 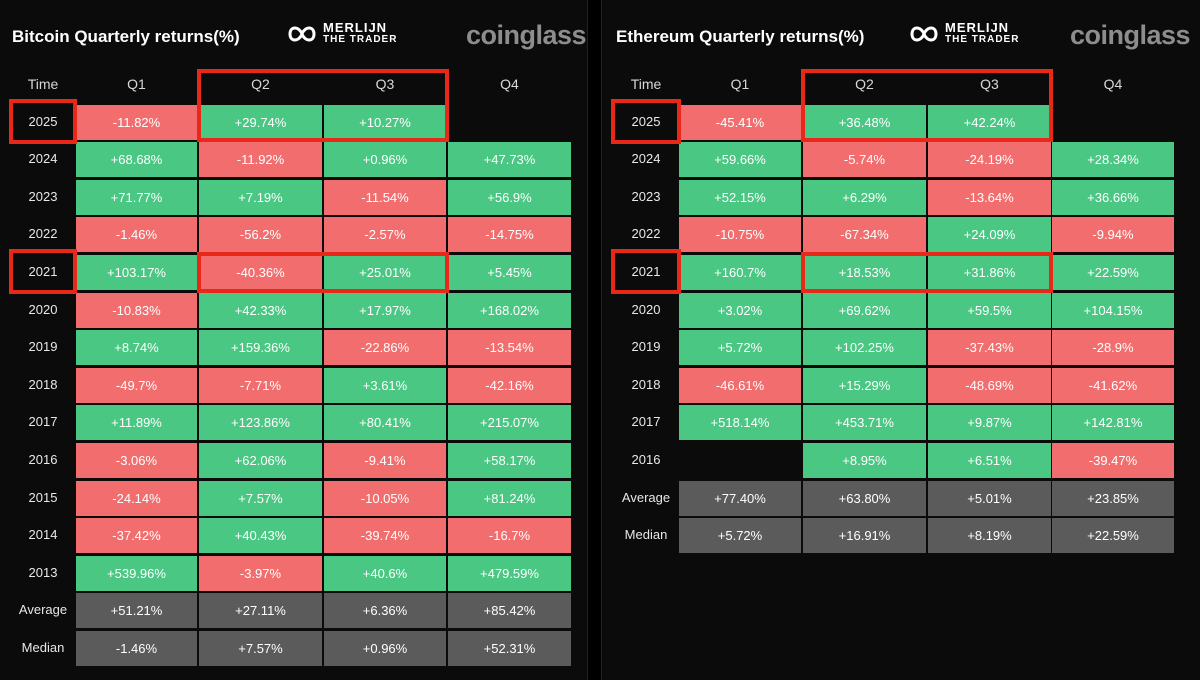 What do you see at coordinates (136, 197) in the screenshot?
I see `return-cell: +71.77%` at bounding box center [136, 197].